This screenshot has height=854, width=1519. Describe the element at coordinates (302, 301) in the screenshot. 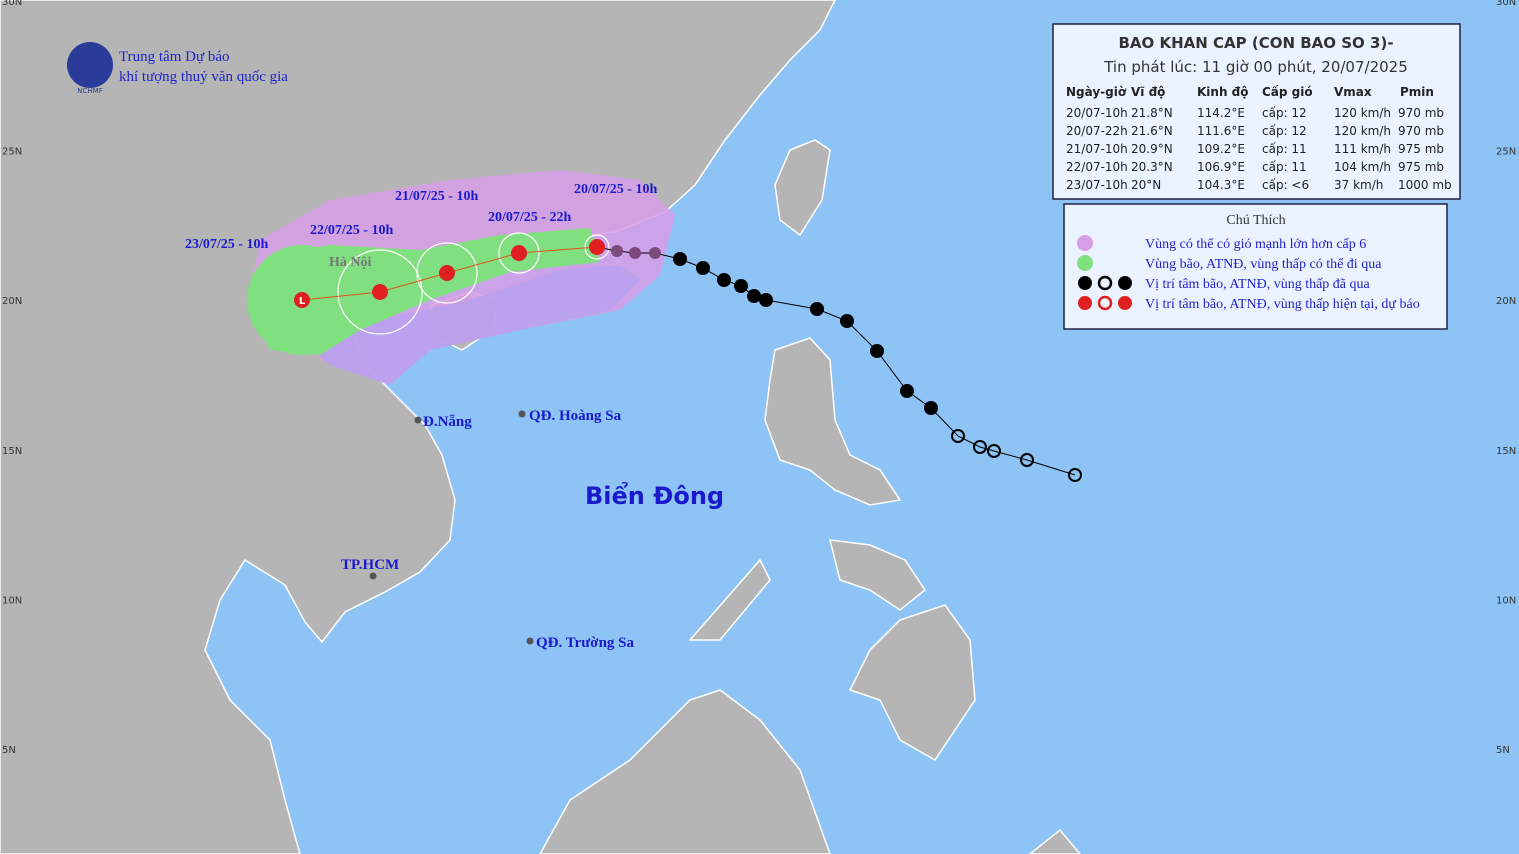

I see `svg-text: L` at that location.